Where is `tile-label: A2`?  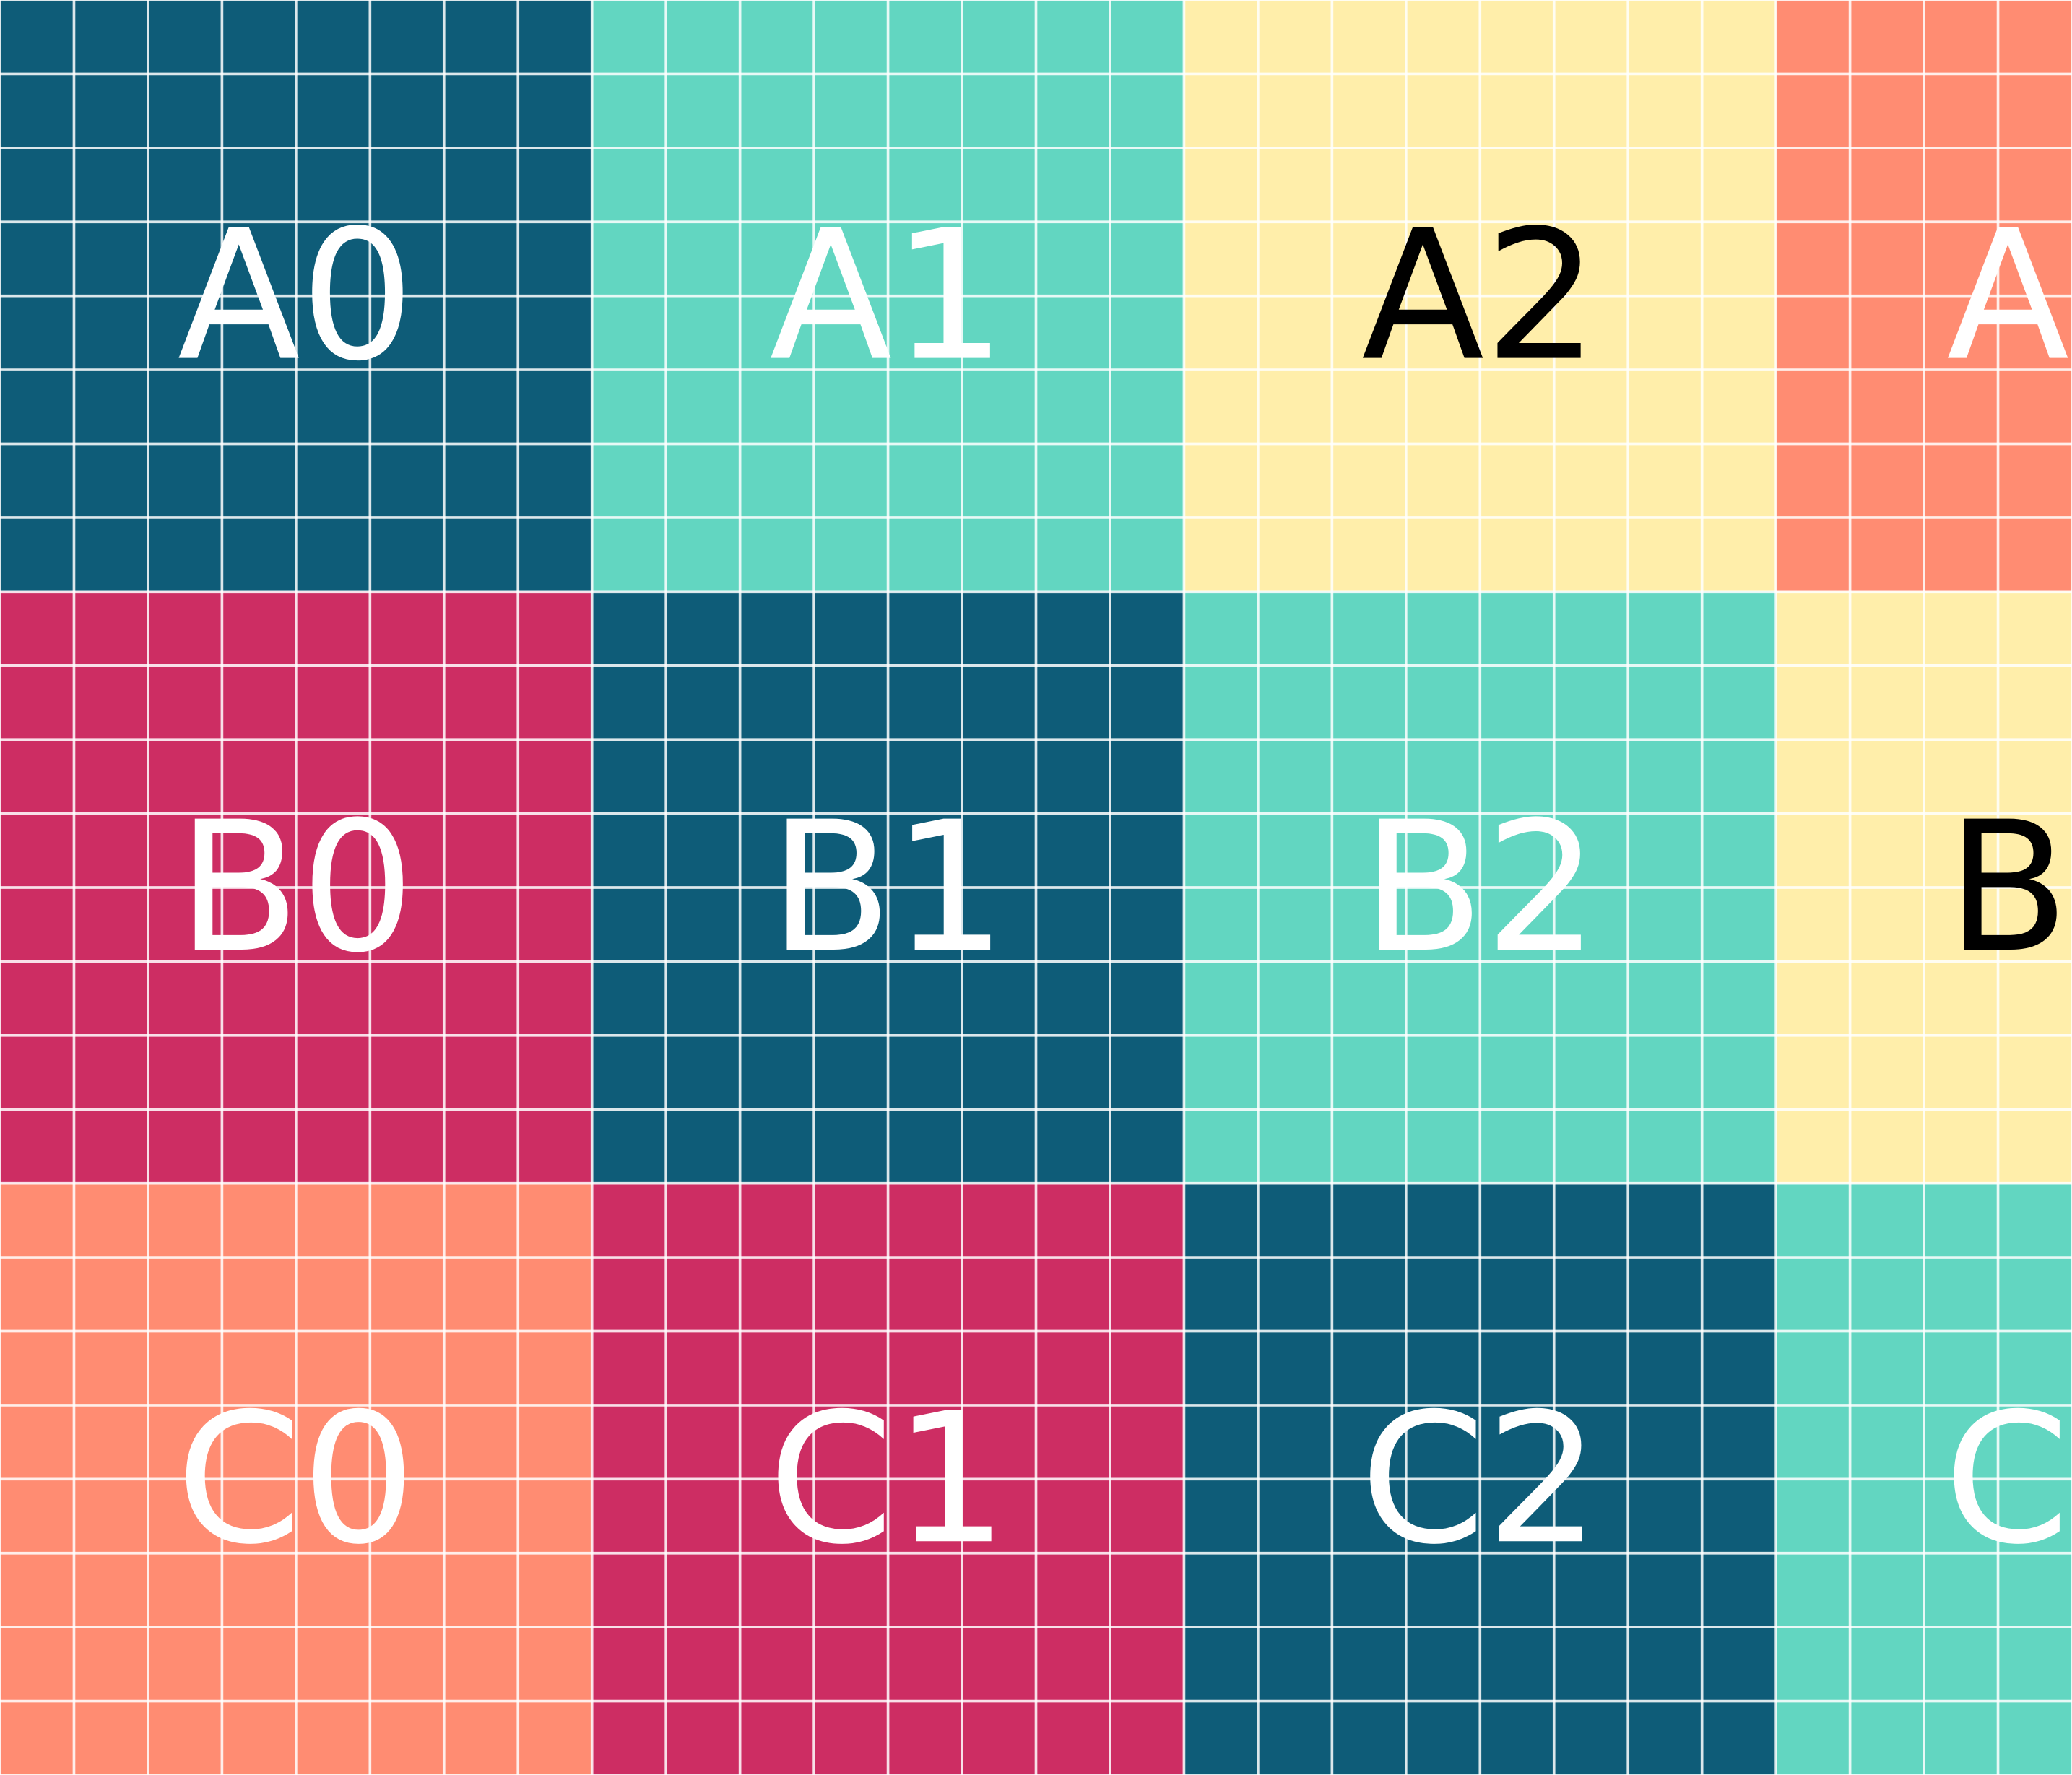 tile-label: A2 is located at coordinates (1480, 296).